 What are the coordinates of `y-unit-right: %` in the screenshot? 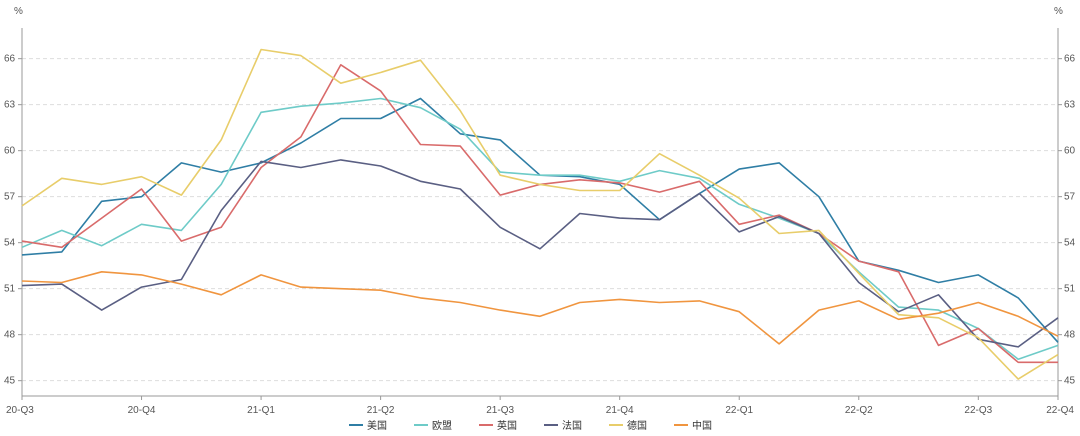 It's located at (1058, 11).